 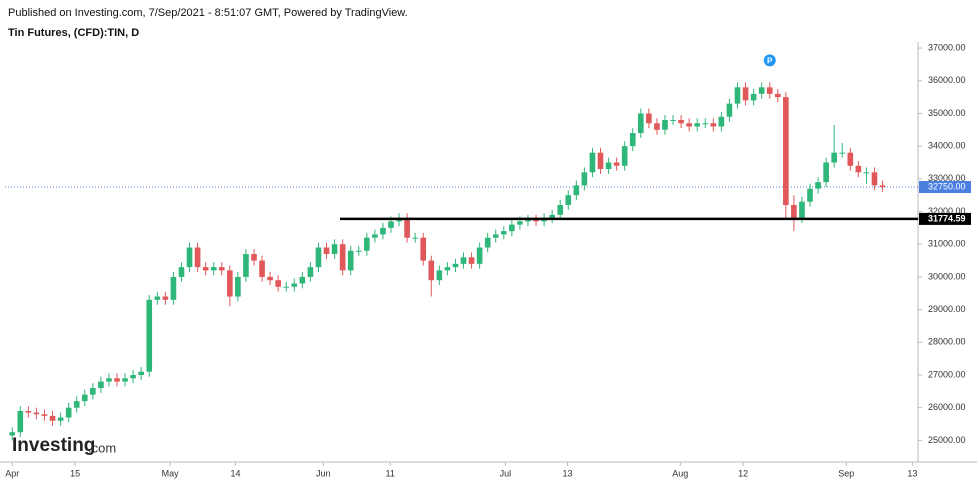 What do you see at coordinates (323, 473) in the screenshot?
I see `x-tick-label: Jun` at bounding box center [323, 473].